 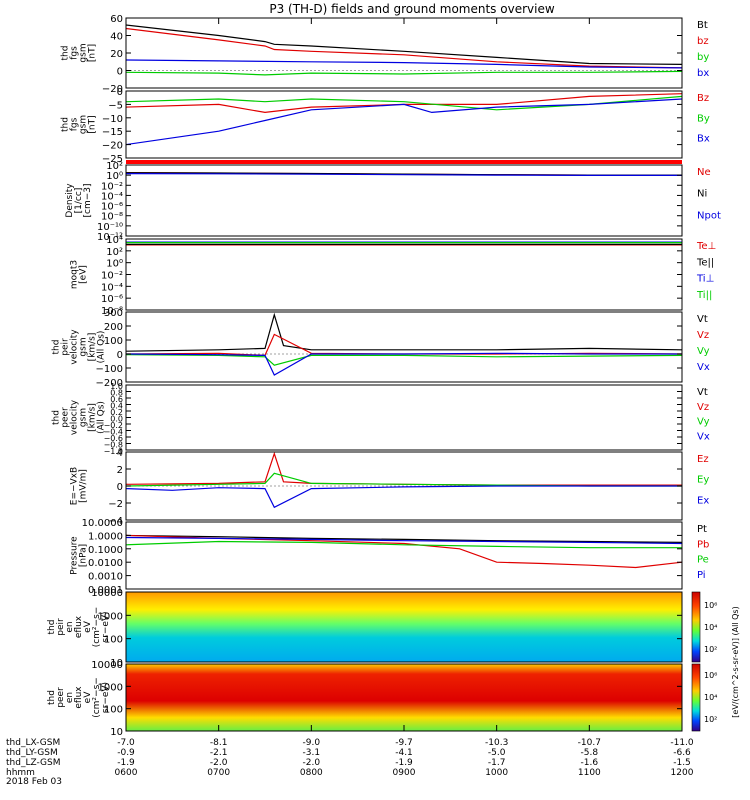 What do you see at coordinates (112, 89) in the screenshot?
I see `y-tick-label: −20` at bounding box center [112, 89].